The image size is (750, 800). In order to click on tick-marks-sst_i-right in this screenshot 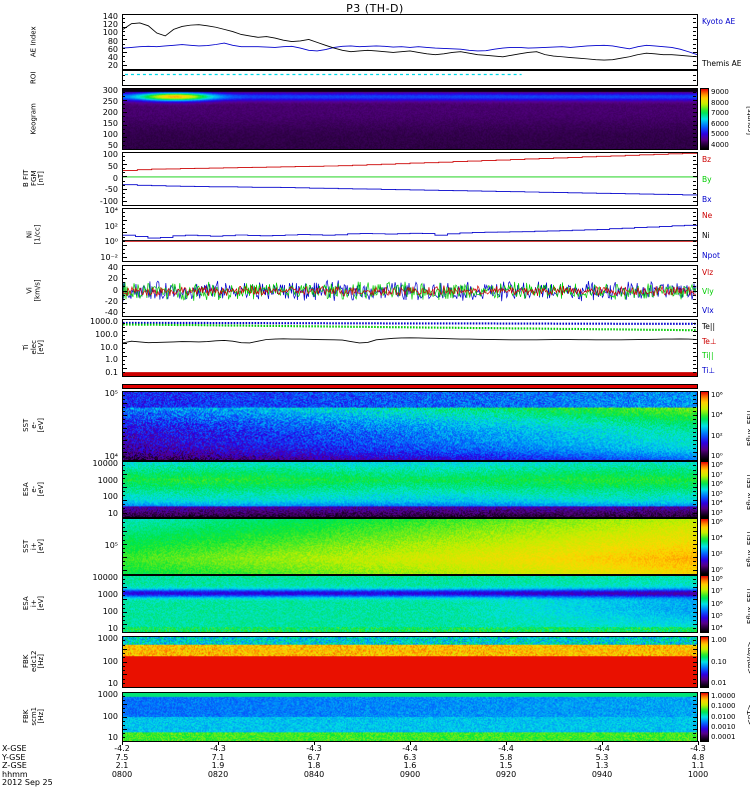, I will do `click(695, 546)`.